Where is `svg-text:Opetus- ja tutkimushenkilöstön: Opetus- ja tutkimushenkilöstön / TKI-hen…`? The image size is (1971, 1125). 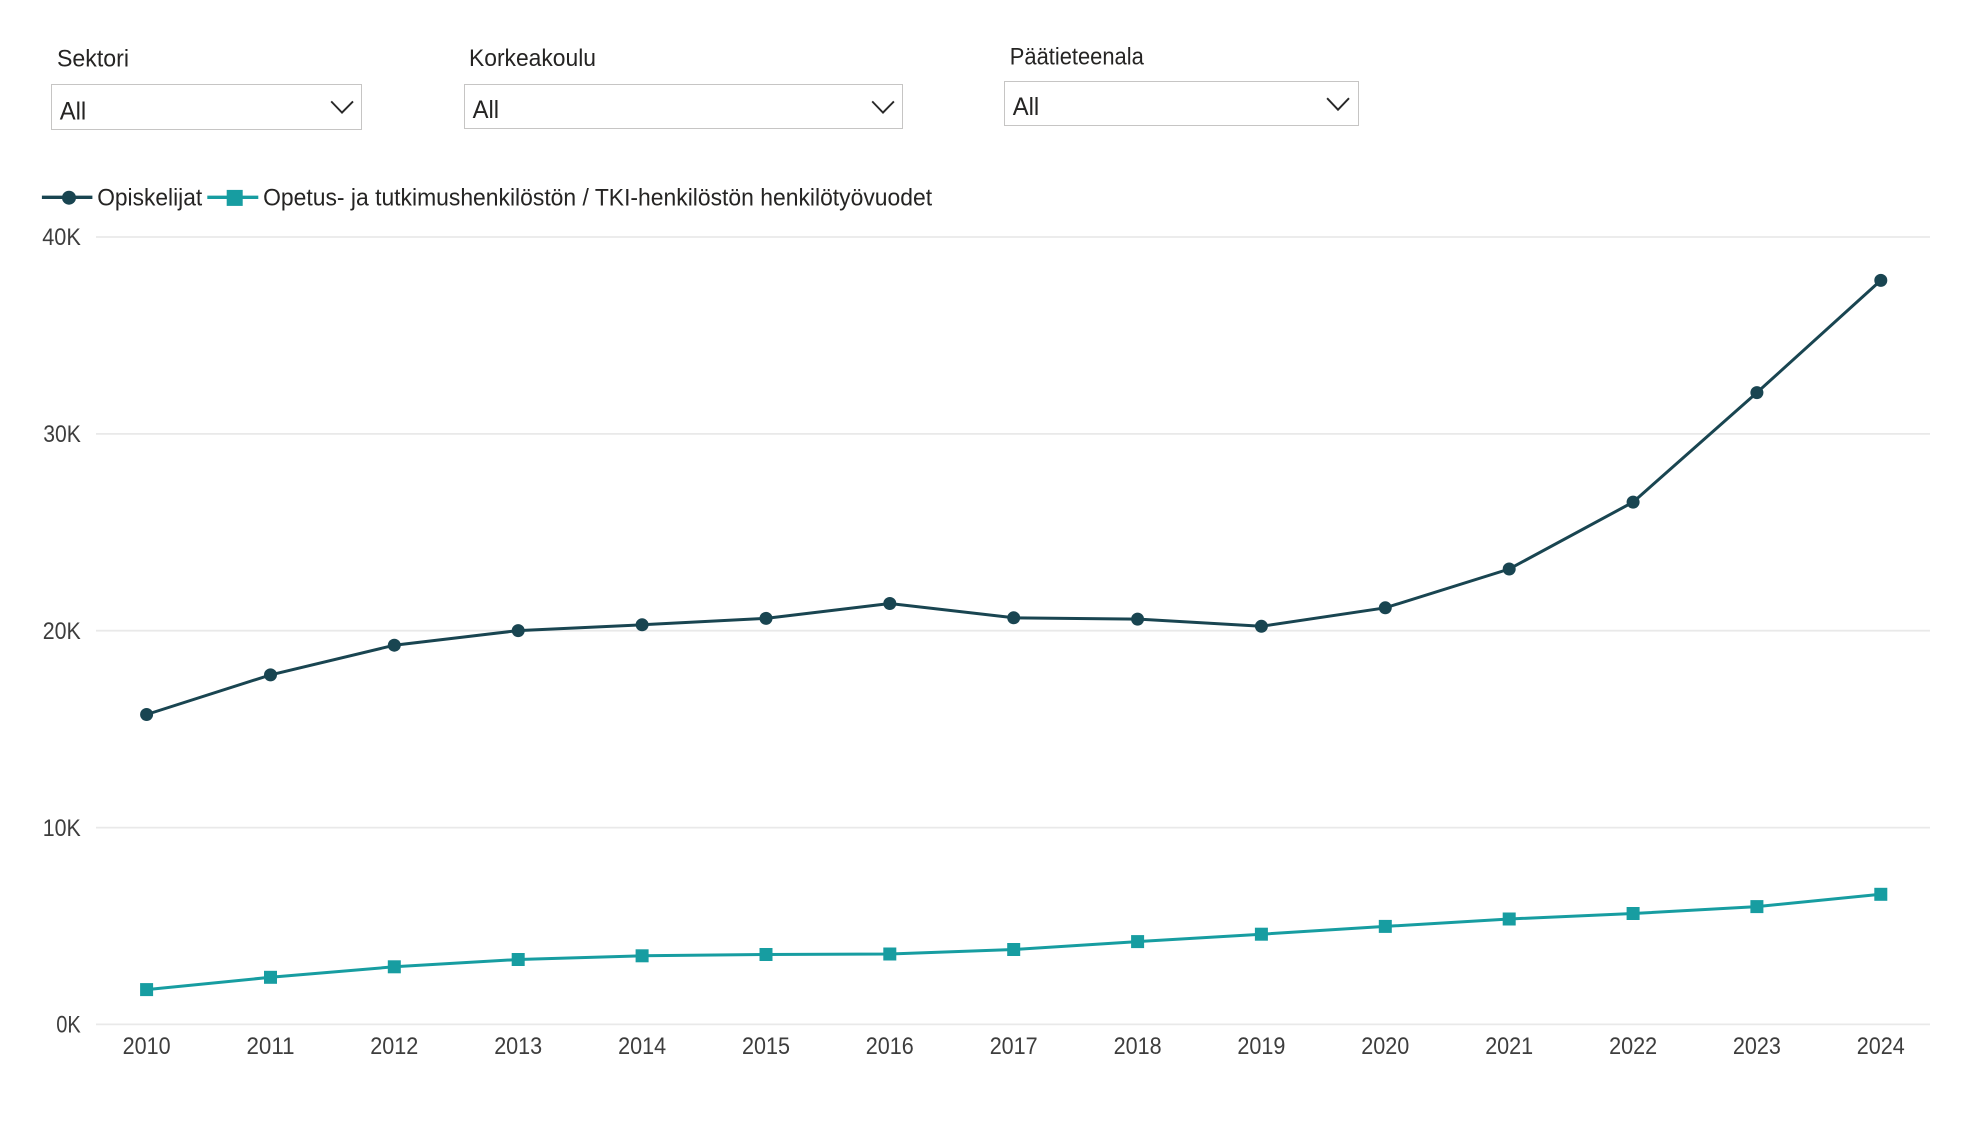
svg-text:Opetus- ja tutkimushenkilöstön: Opetus- ja tutkimushenkilöstön / TKI-hen… is located at coordinates (597, 197).